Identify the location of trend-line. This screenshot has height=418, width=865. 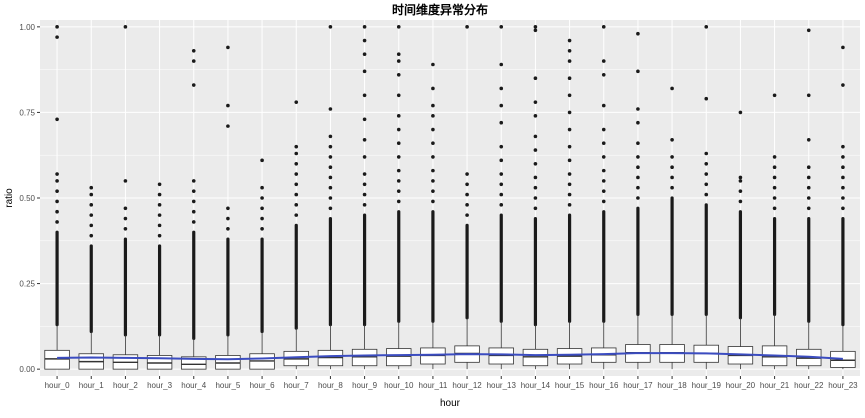
(450, 356).